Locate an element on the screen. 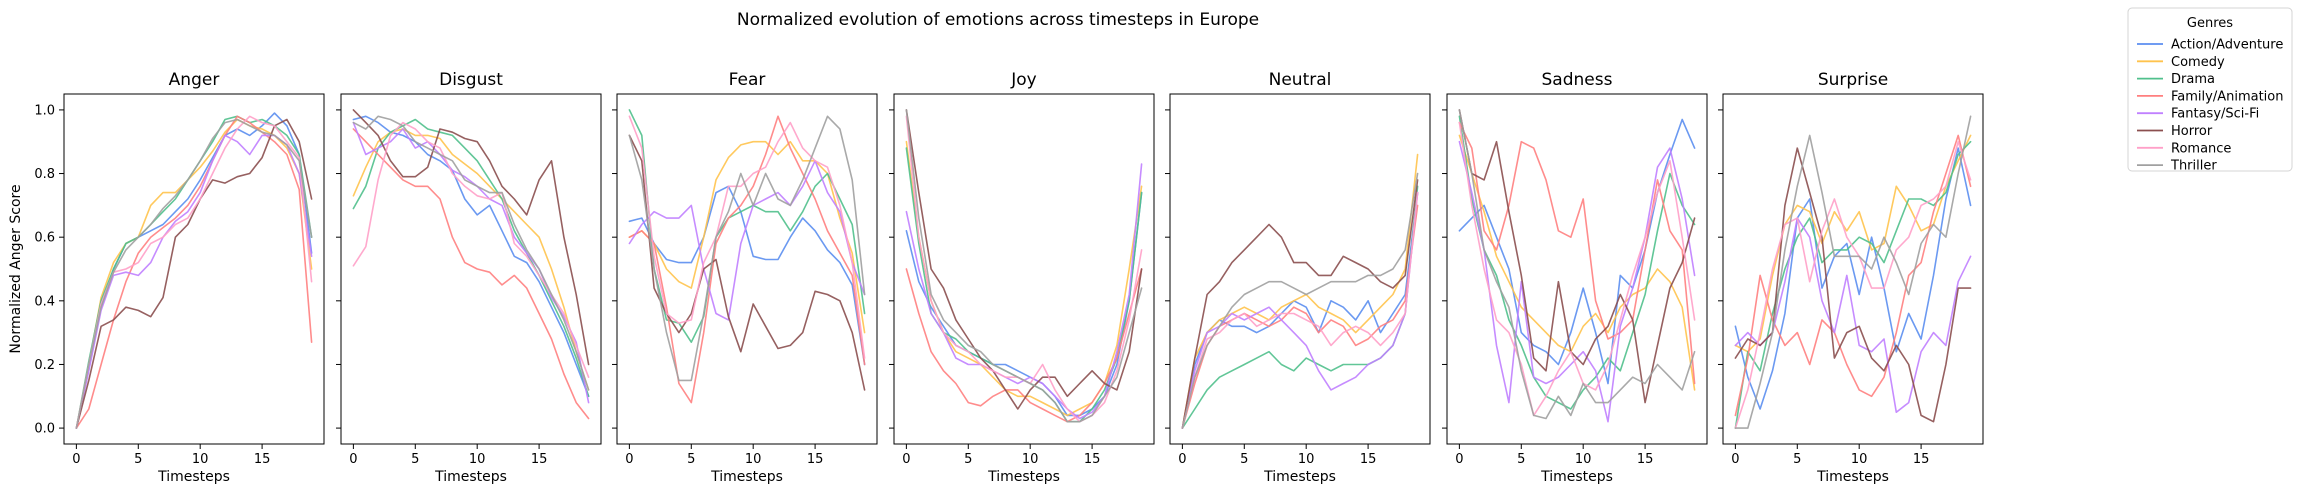 The width and height of the screenshot is (2298, 502). legend-label-action-adventure: Action/Adventure is located at coordinates (2227, 45).